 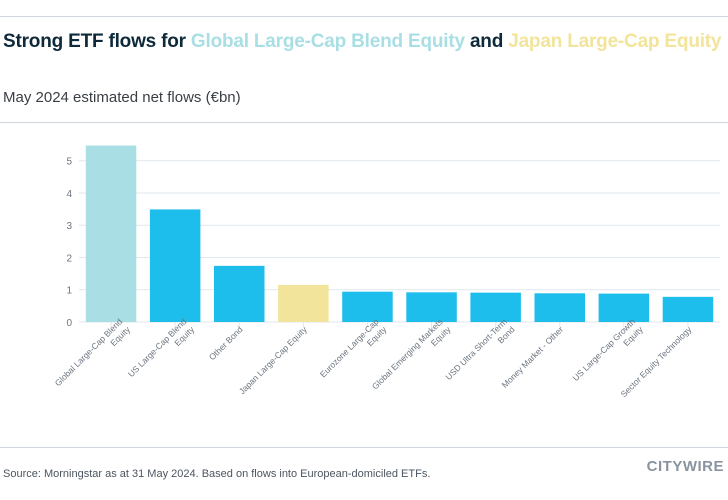 What do you see at coordinates (476, 350) in the screenshot?
I see `x-tick-label-line: USD Ultra Short-Term` at bounding box center [476, 350].